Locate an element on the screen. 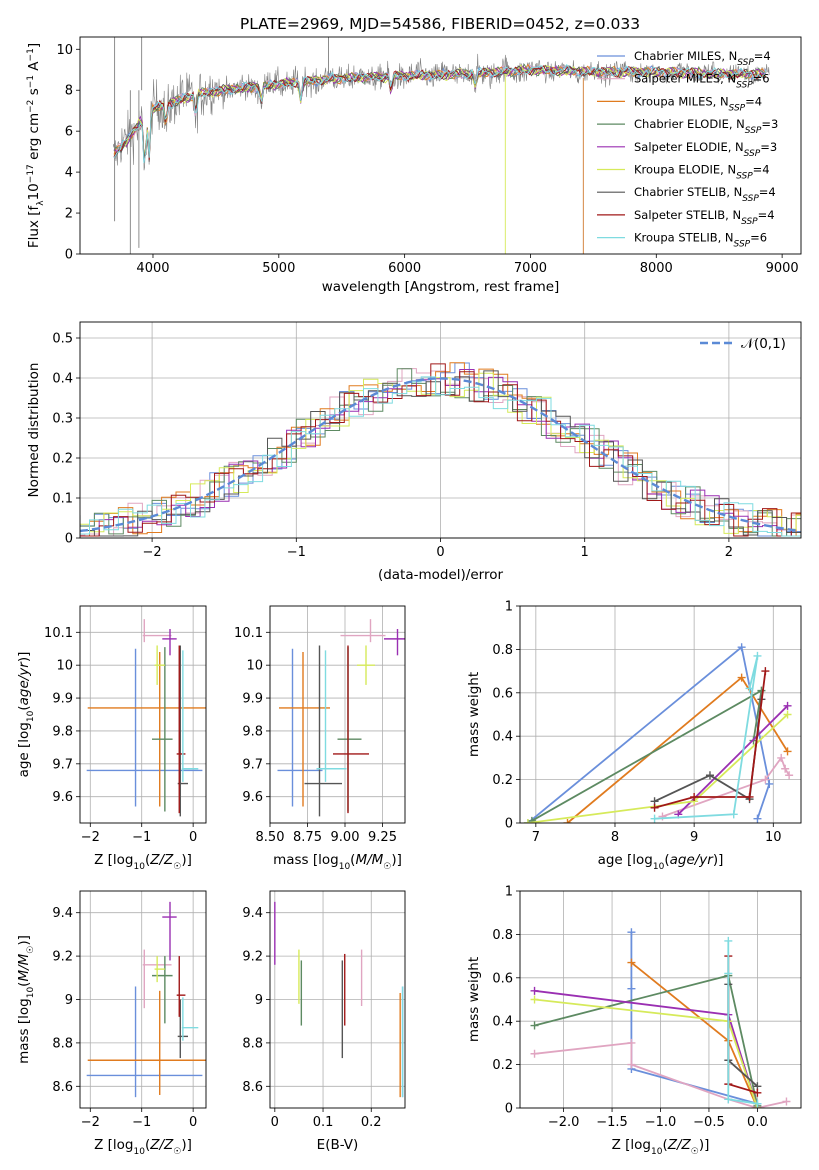  panel-6-axes: −2 −1 0 8.6 8.8 9 9.2 9.4 is located at coordinates (129, 1010).